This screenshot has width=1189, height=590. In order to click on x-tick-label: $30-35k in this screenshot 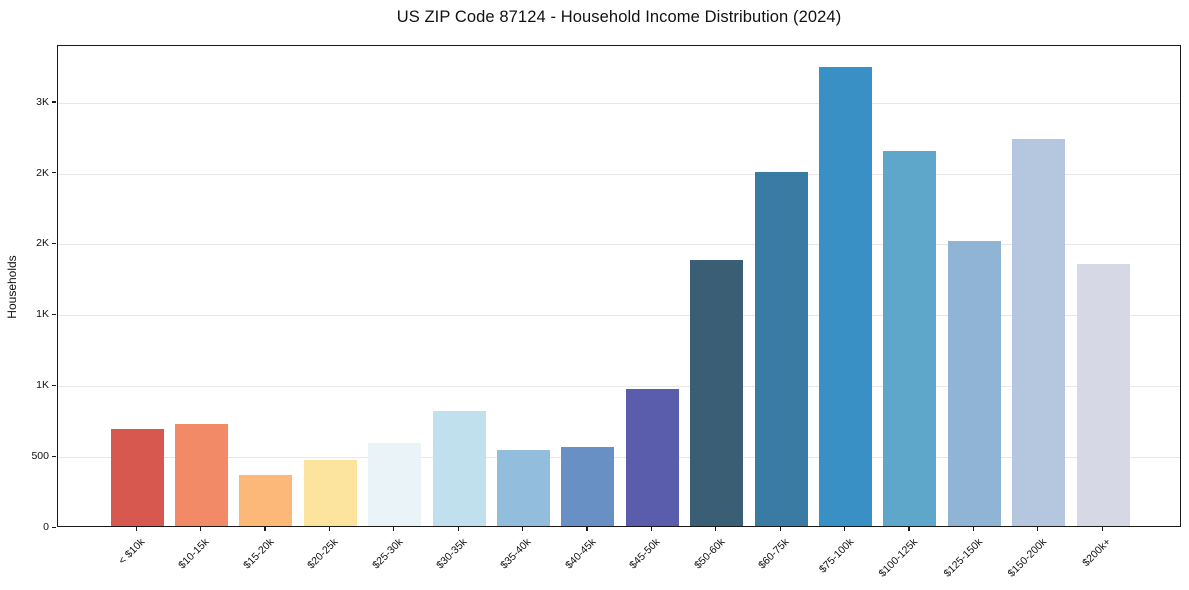, I will do `click(452, 554)`.